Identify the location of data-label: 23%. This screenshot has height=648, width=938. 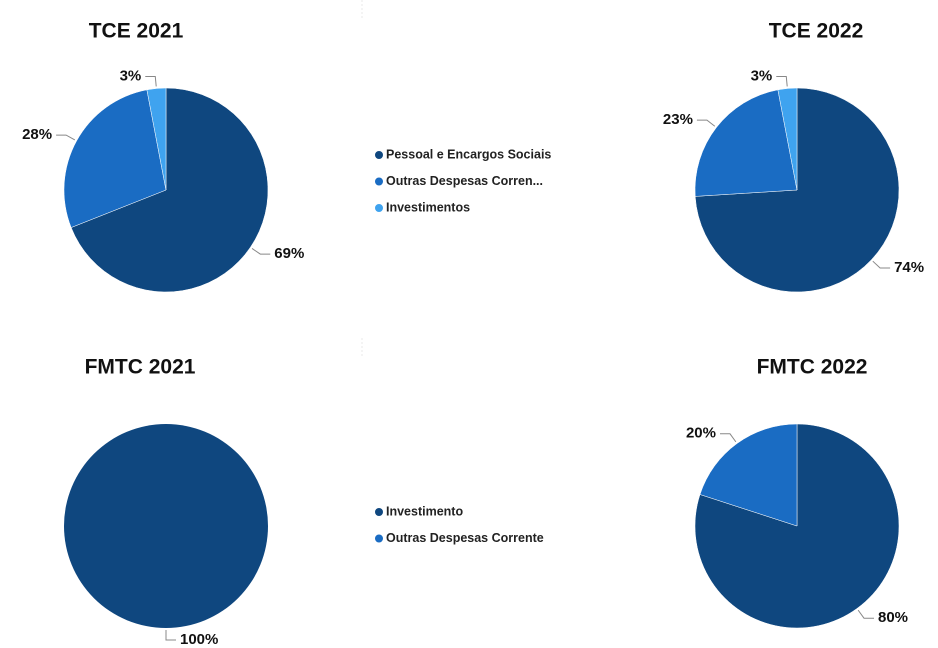
(678, 119).